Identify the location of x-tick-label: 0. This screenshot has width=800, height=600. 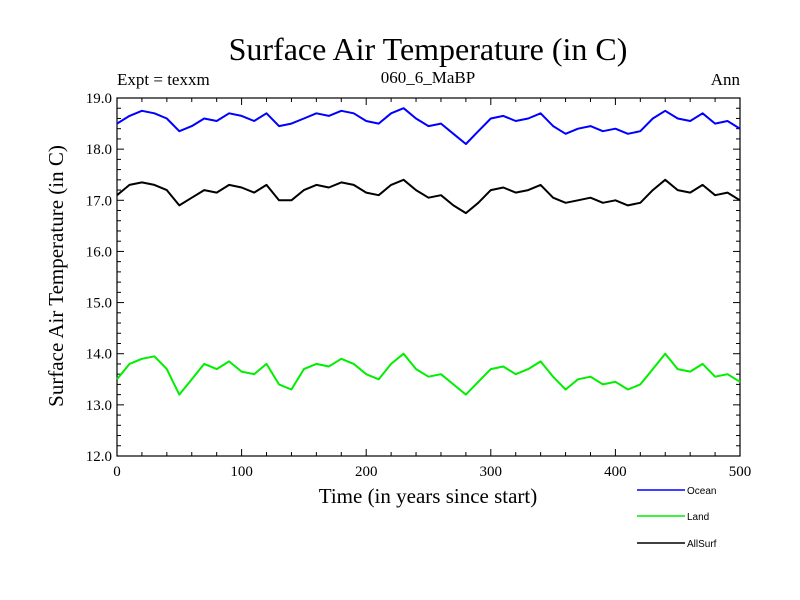
(117, 472).